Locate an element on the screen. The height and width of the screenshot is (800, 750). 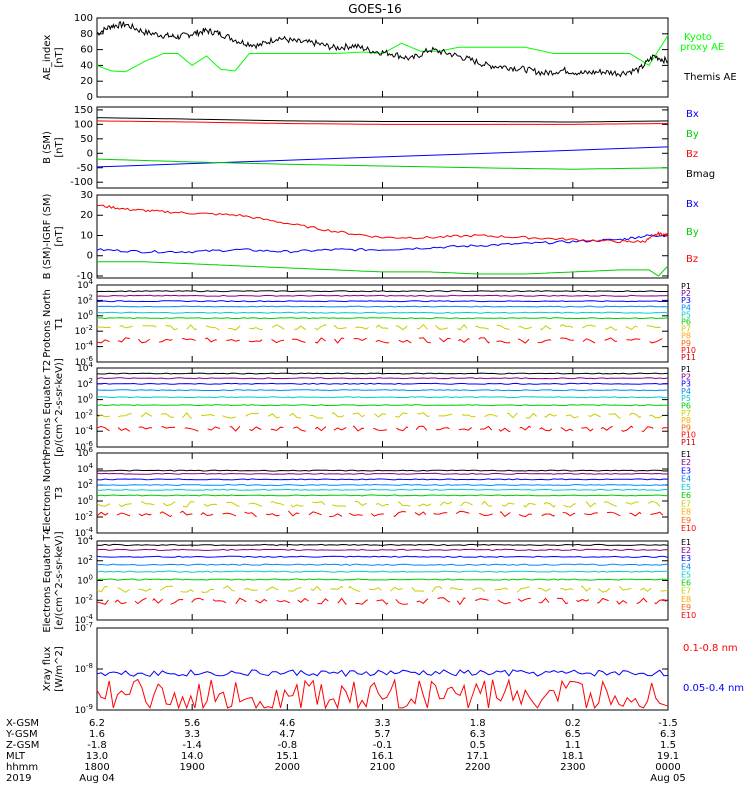
x-tick-label: 0000 is located at coordinates (667, 767).